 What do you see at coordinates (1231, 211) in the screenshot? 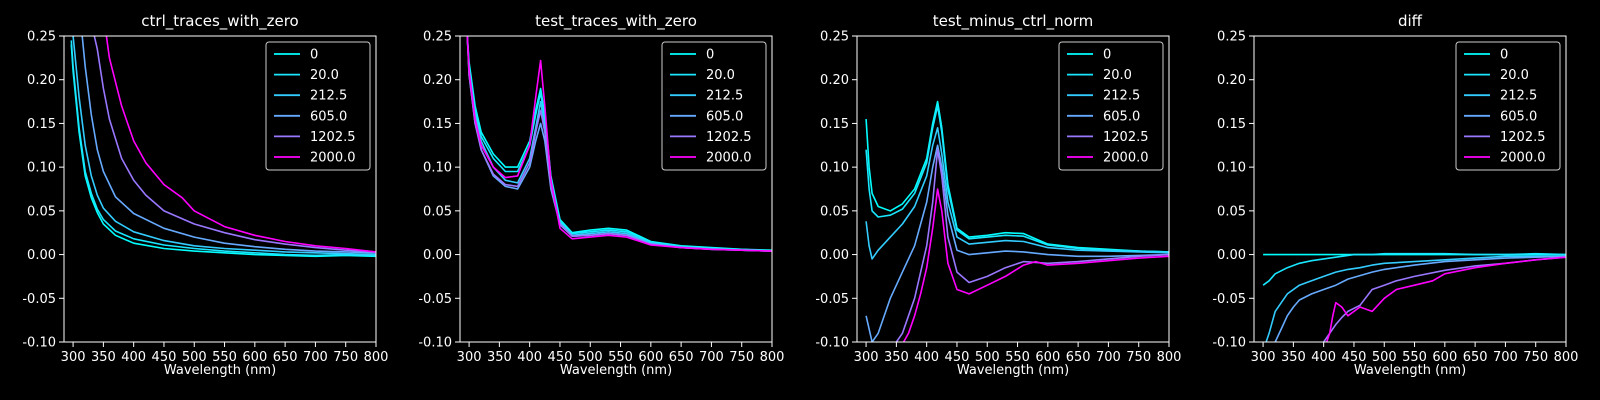
I see `y-tick-label: 0.05` at bounding box center [1231, 211].